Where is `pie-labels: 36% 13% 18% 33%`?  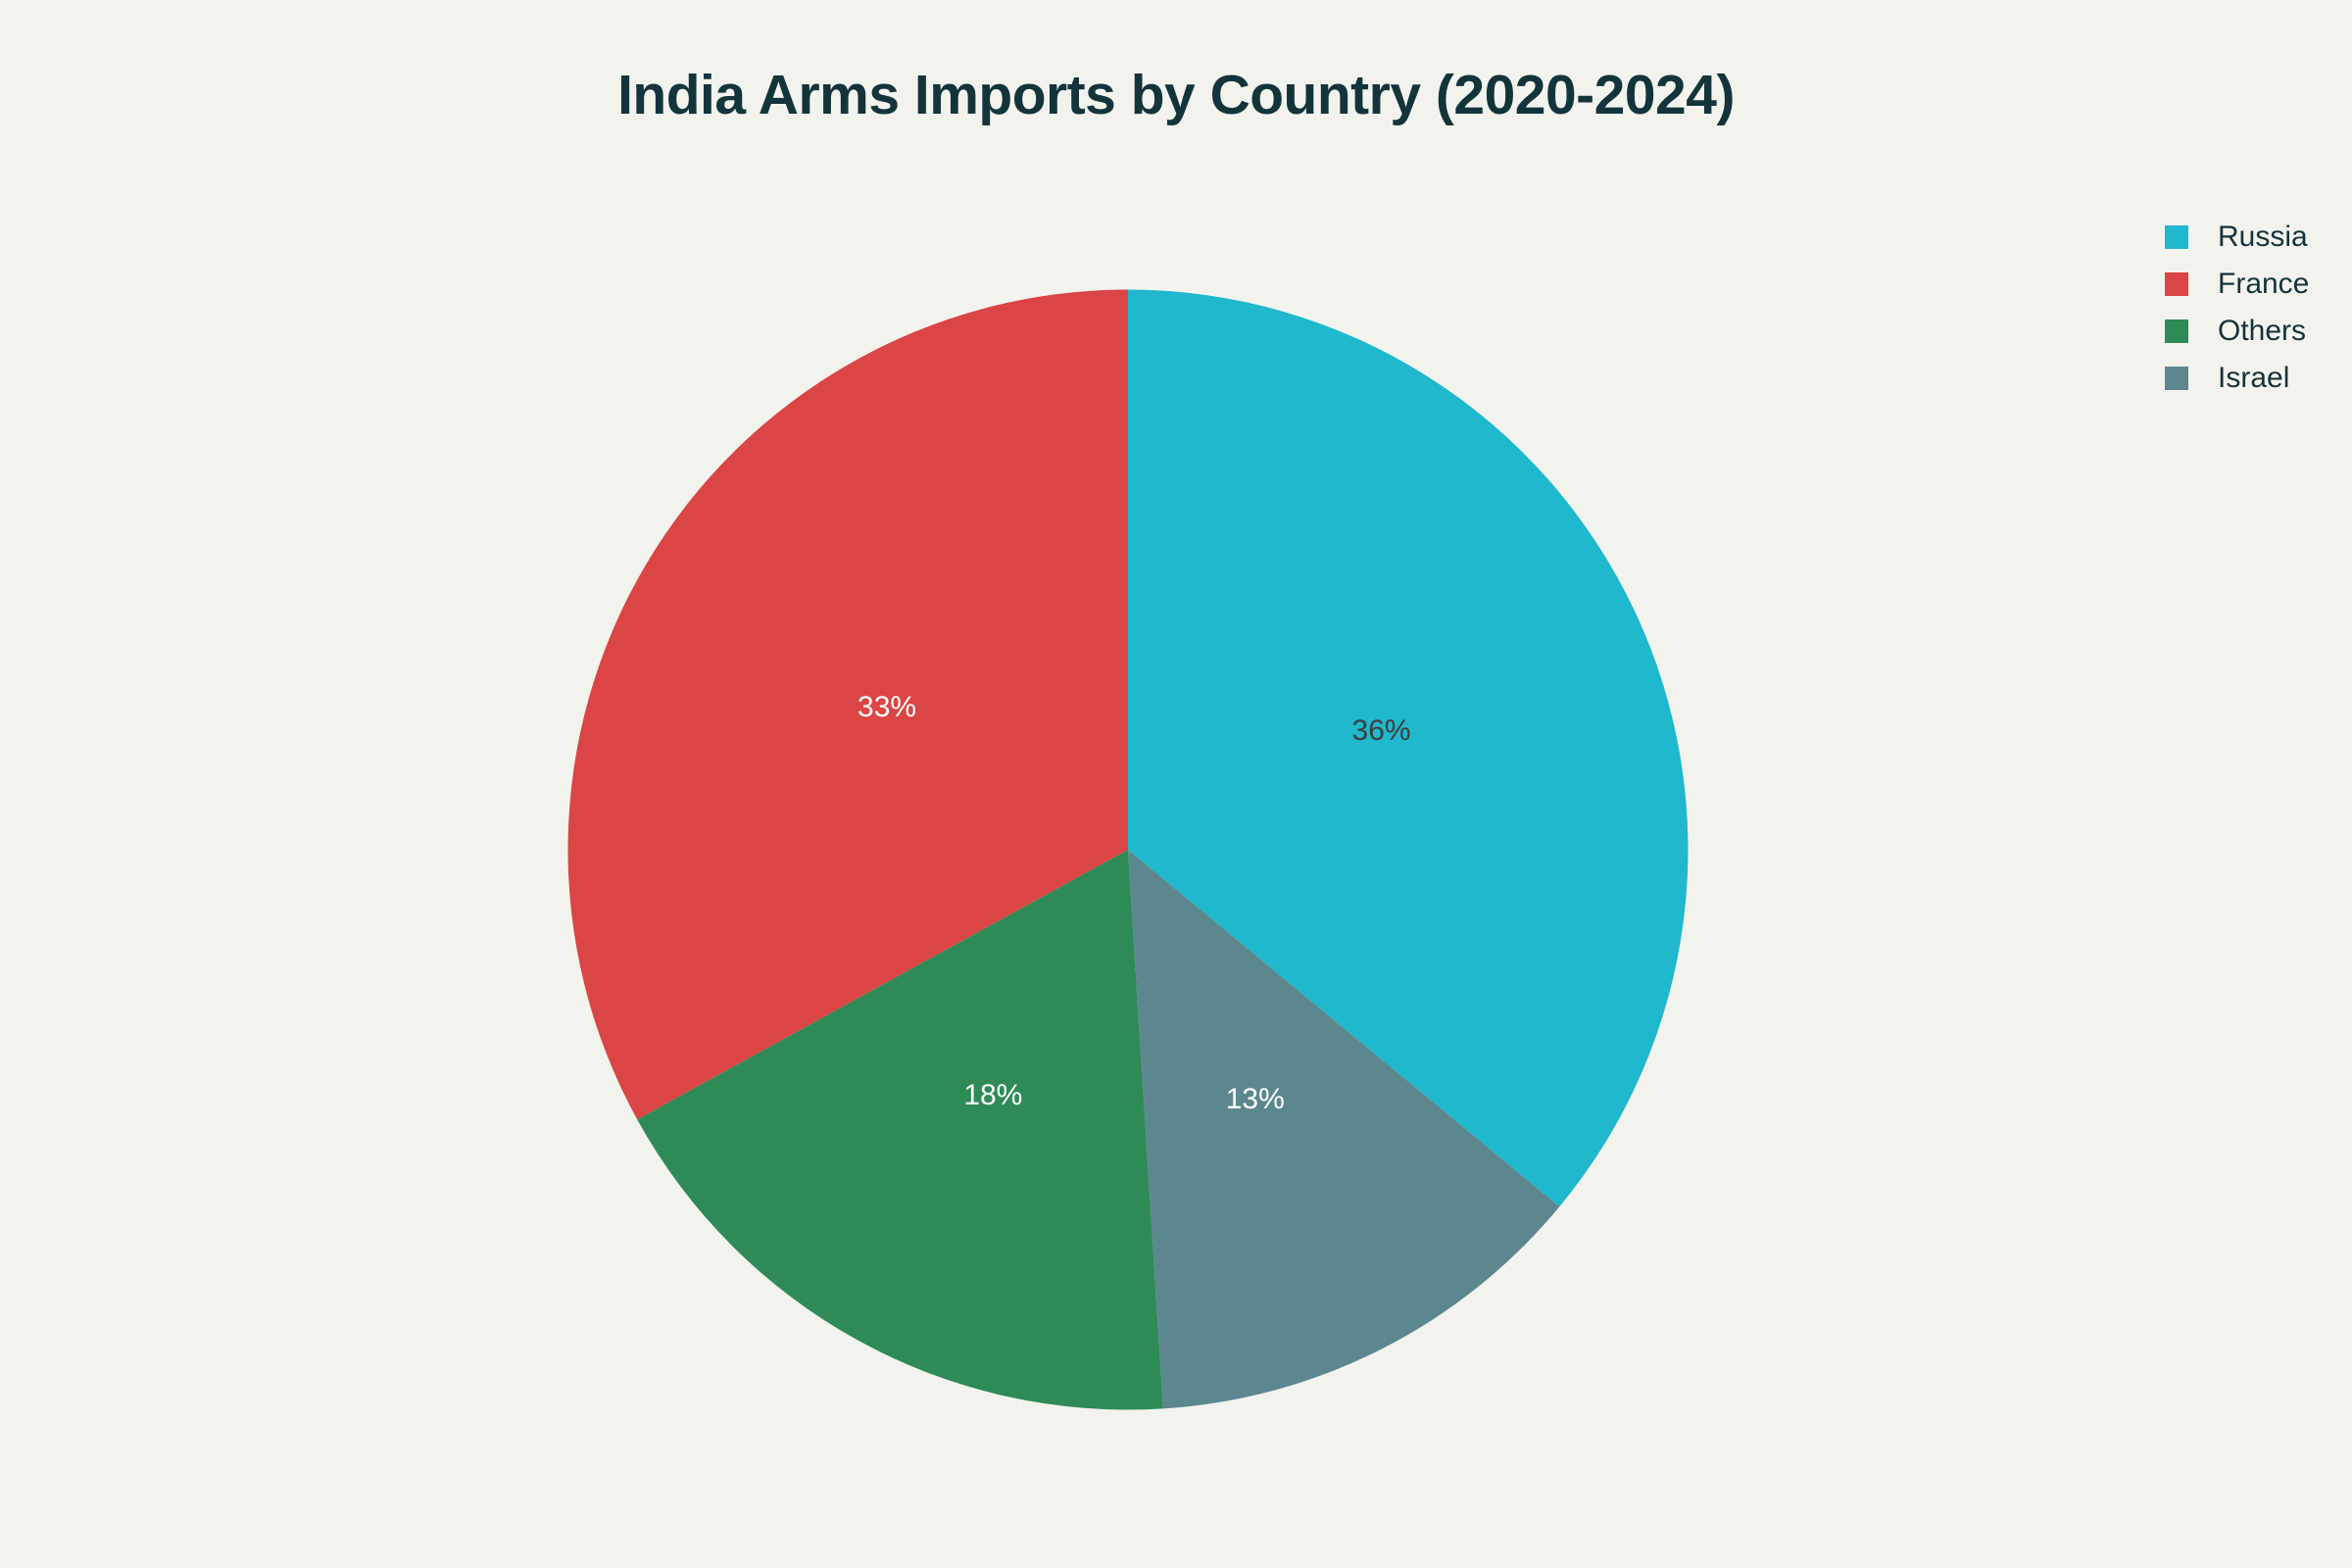 pie-labels: 36% 13% 18% 33% is located at coordinates (1134, 903).